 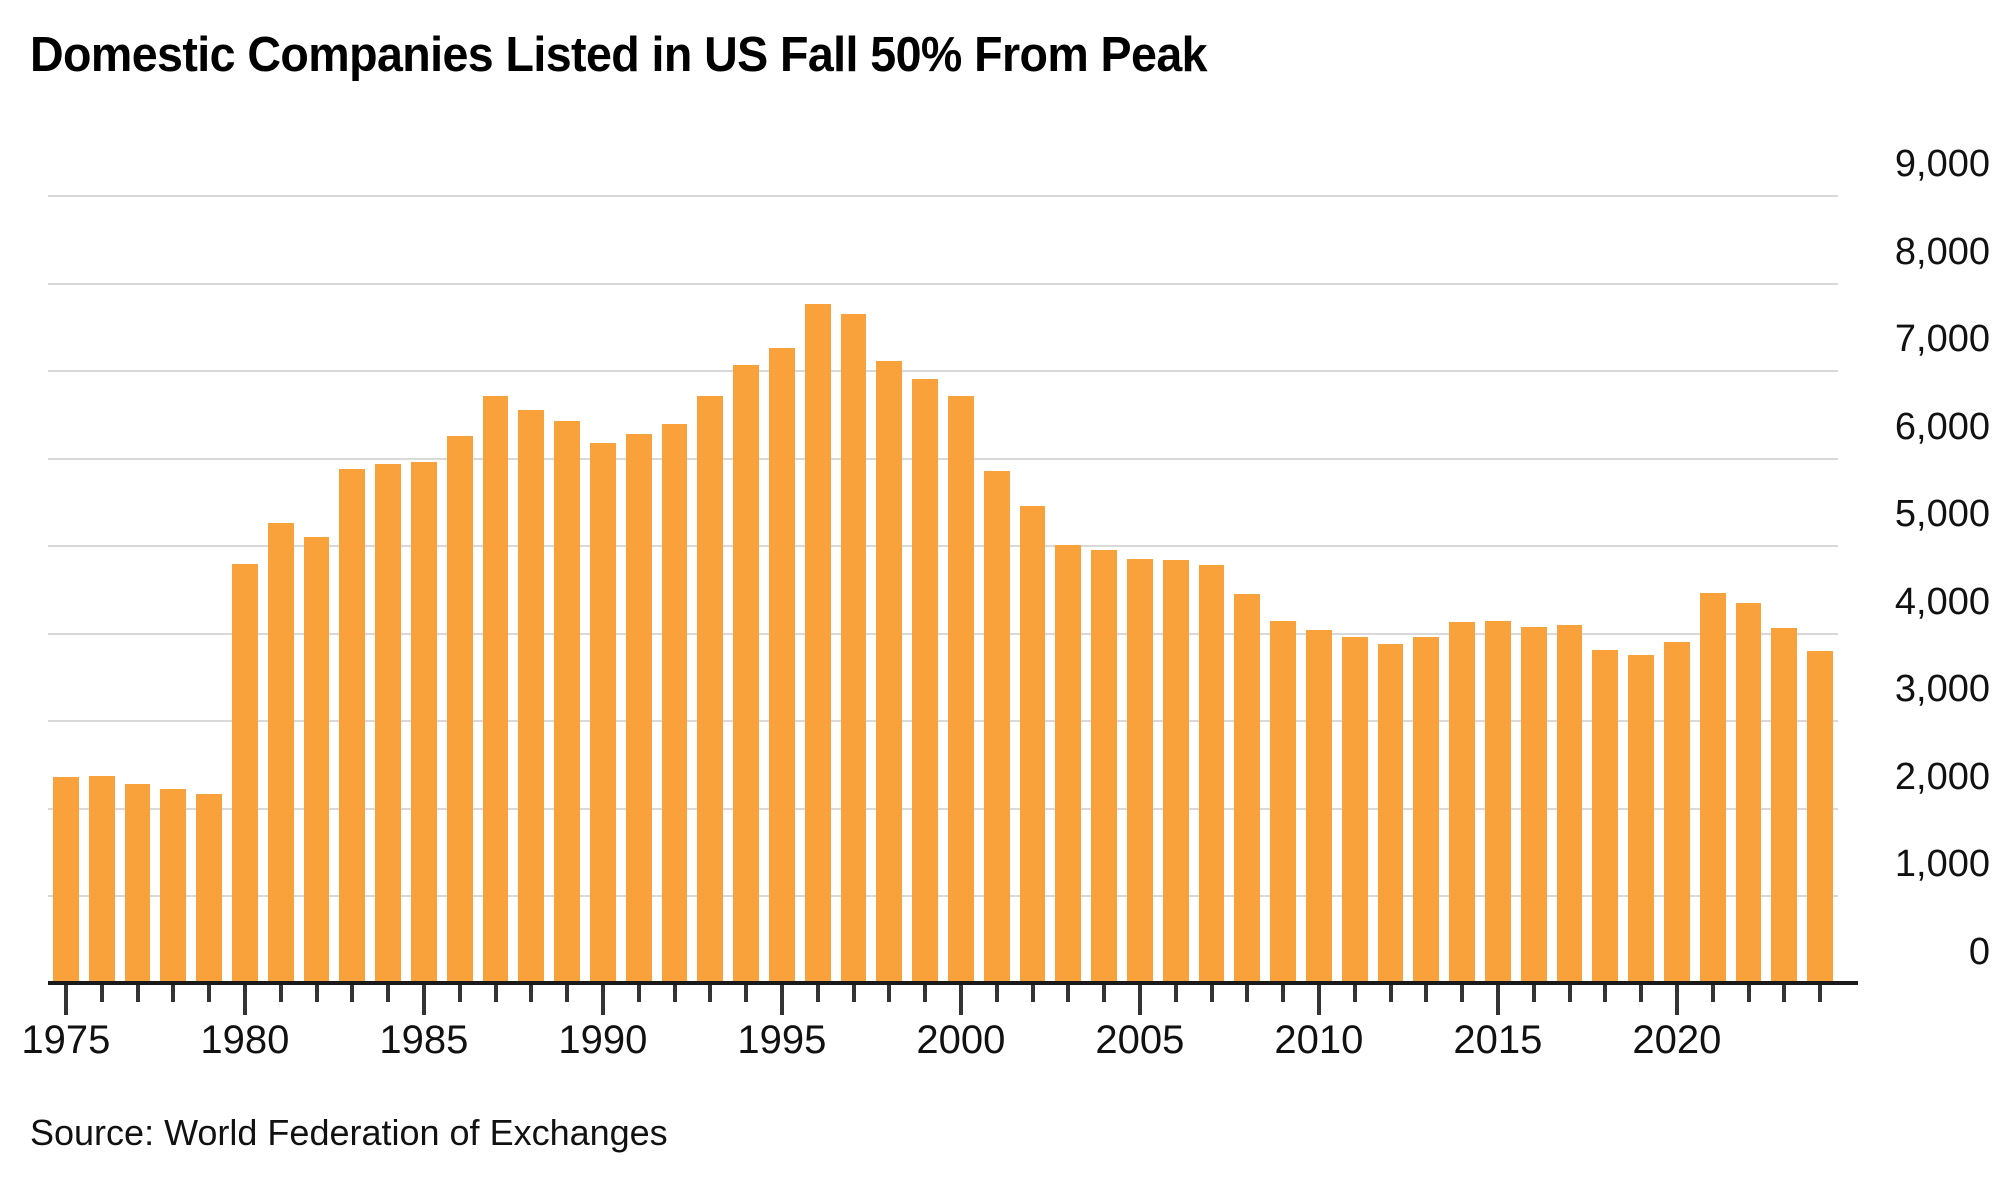 I want to click on x-axis-labels: 1975 1980 1985 1990 1995 2000 2005 2010 2015 2020, so click(x=1000, y=1046).